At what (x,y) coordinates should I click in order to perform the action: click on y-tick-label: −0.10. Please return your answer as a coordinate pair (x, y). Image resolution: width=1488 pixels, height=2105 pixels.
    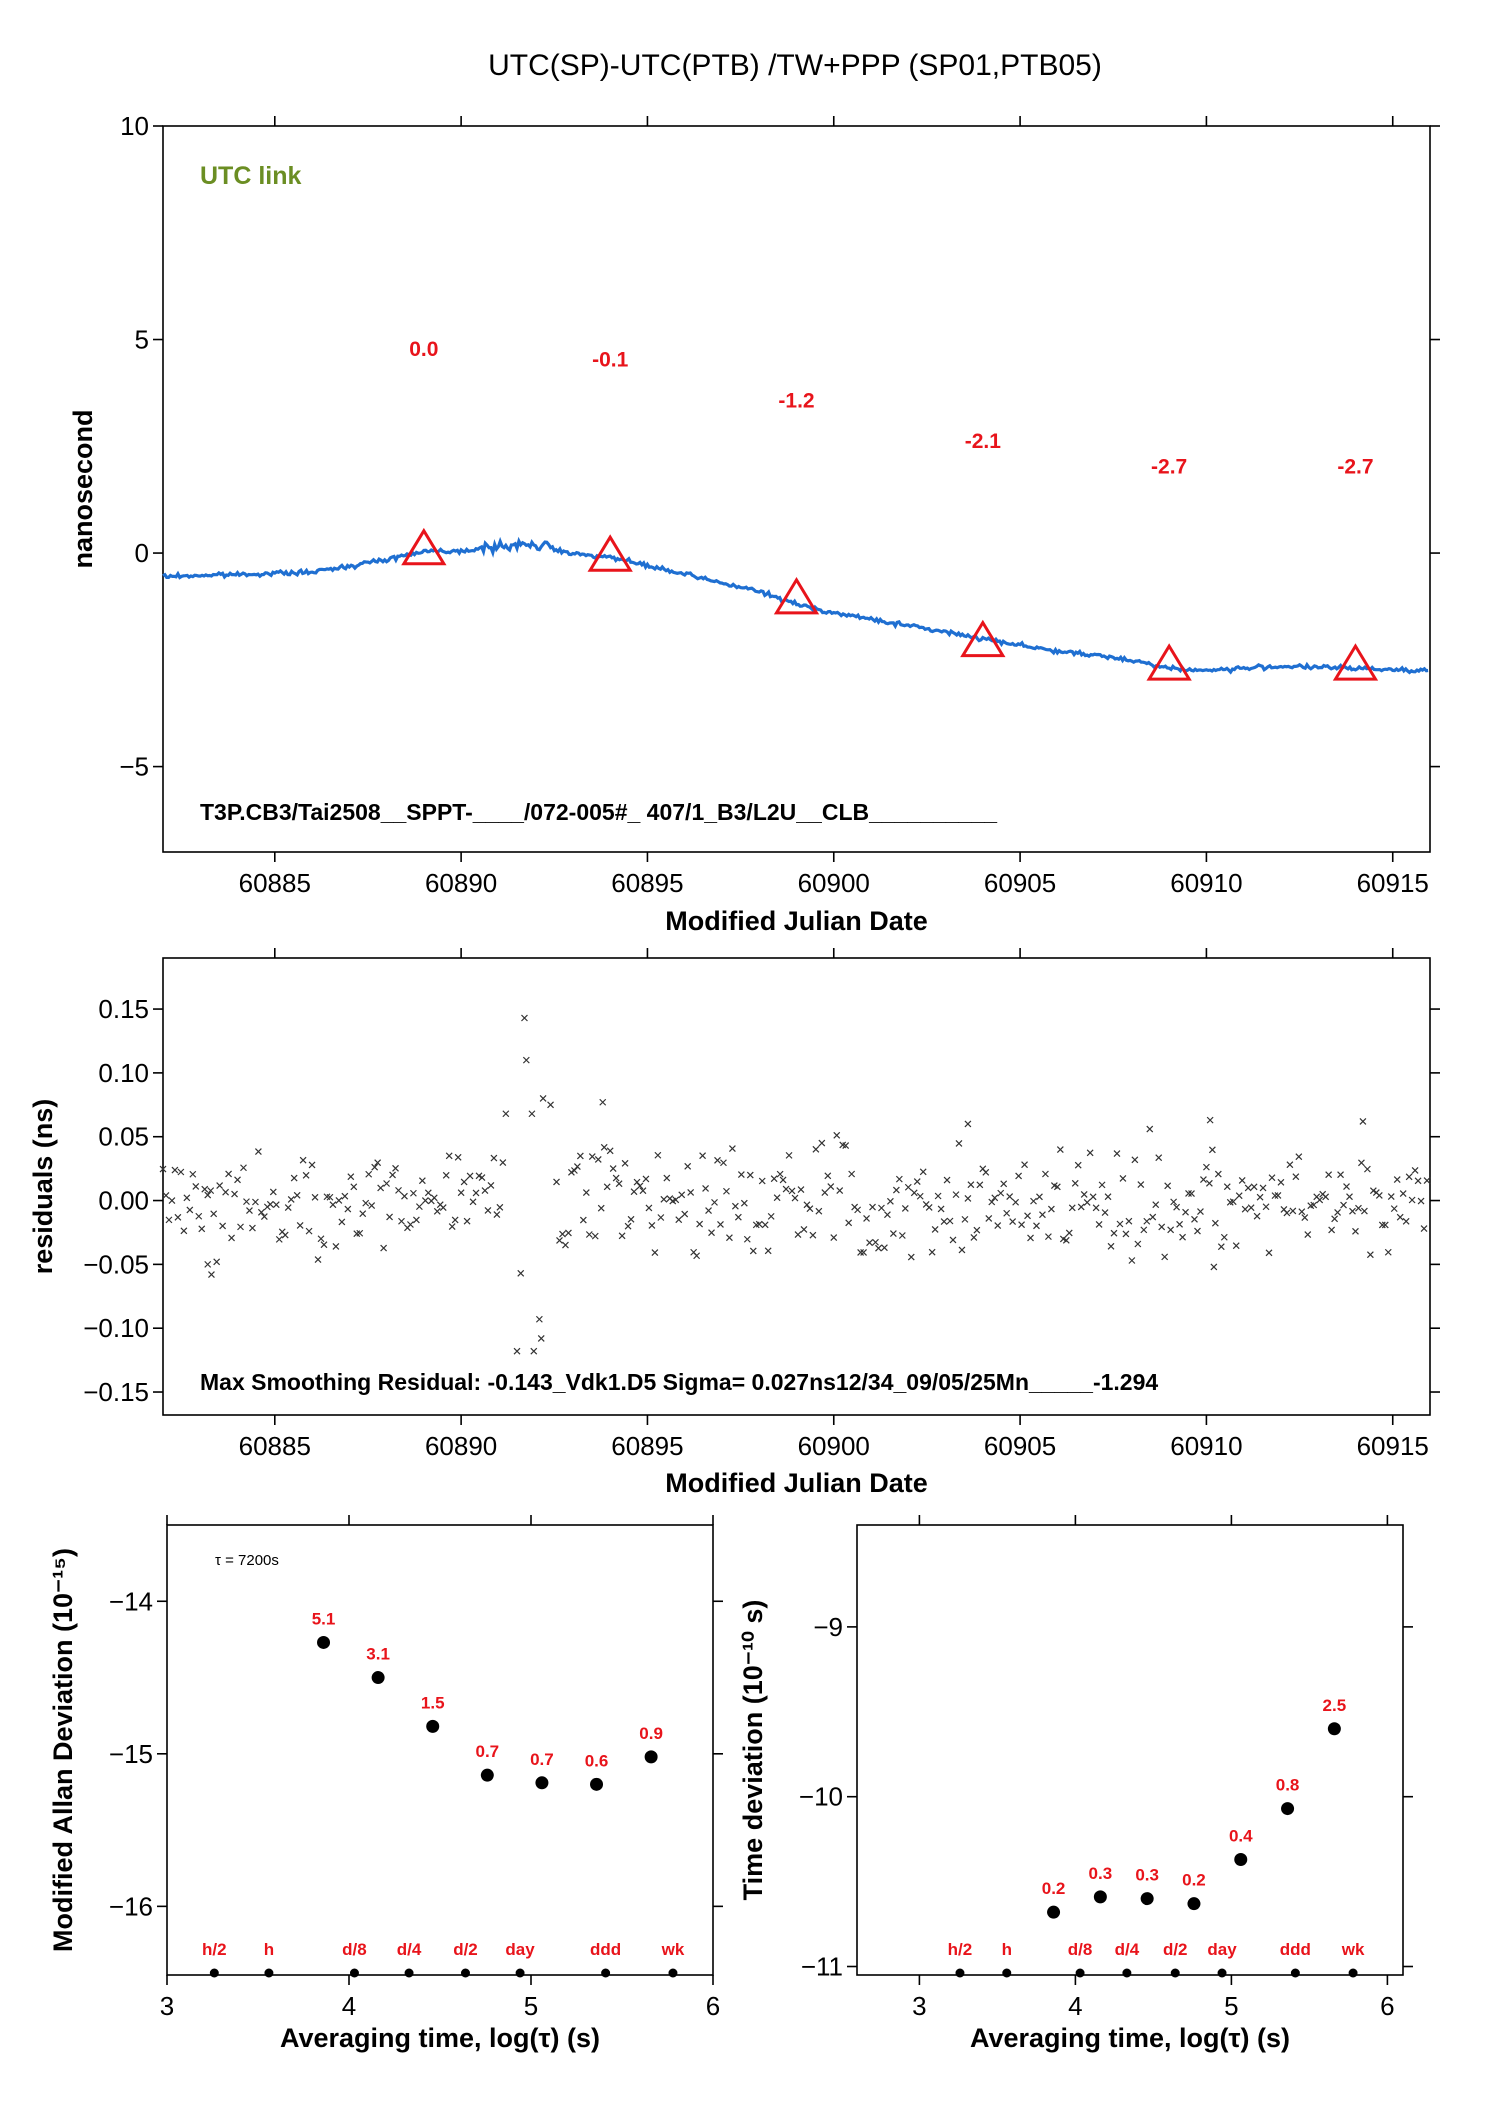
    Looking at the image, I should click on (116, 1328).